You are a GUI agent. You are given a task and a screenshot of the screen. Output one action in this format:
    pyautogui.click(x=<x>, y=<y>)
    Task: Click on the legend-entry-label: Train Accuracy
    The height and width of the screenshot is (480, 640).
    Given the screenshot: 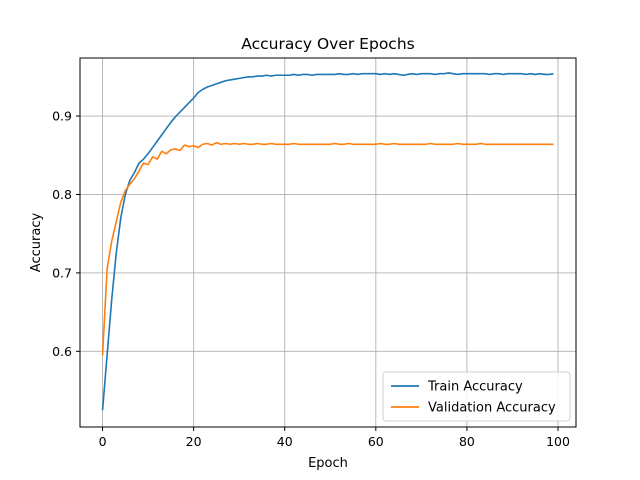 What is the action you would take?
    pyautogui.click(x=475, y=387)
    